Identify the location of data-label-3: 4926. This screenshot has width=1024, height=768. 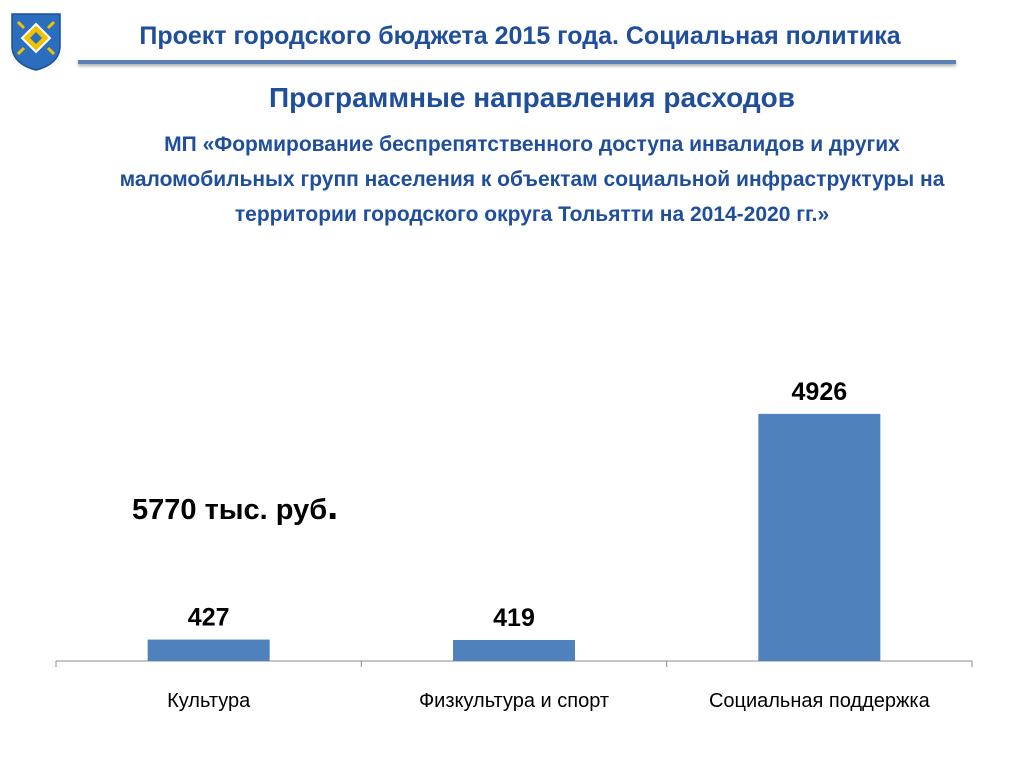
(820, 392).